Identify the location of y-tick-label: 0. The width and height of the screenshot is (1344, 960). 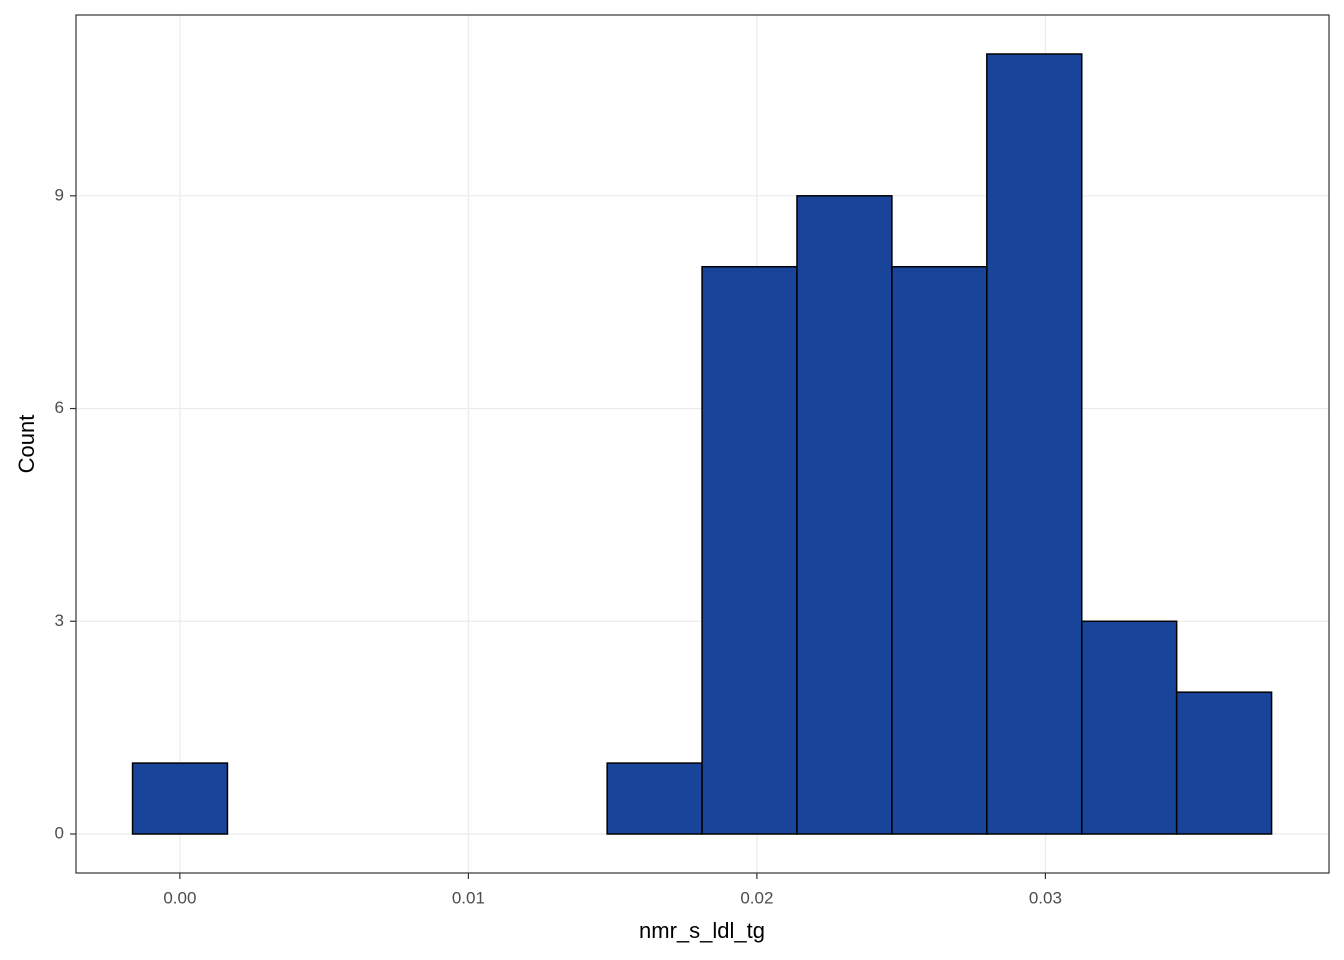
(59, 832).